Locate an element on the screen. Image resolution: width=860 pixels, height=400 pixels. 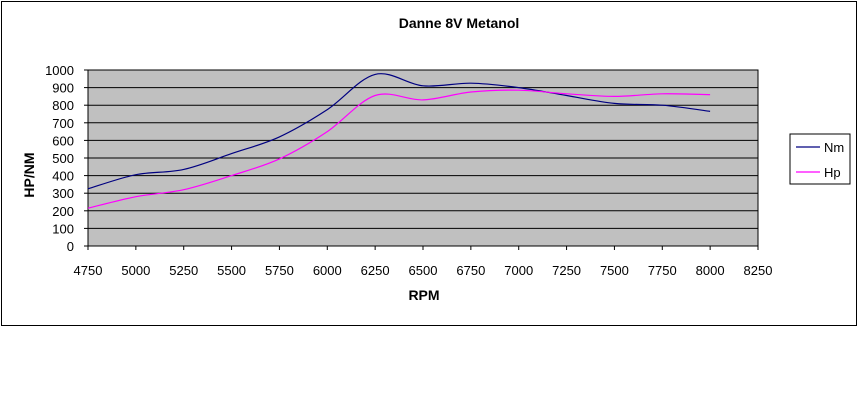
y-axis-ticks: 0 100 200 300 400 500 600 700 800 900 1000 is located at coordinates (66, 158).